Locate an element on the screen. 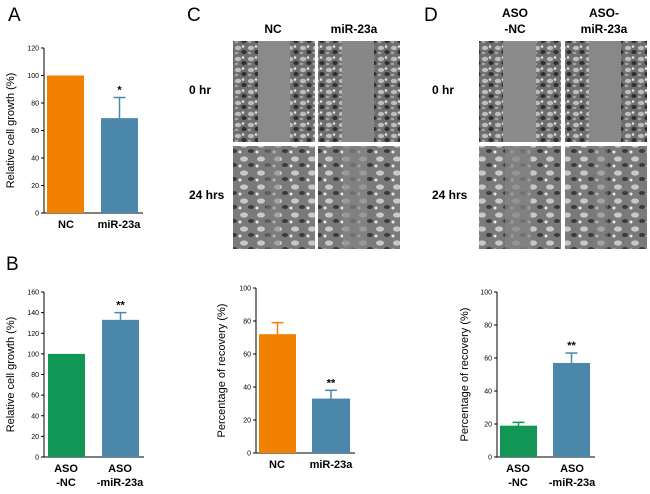 This screenshot has height=494, width=650. micrograph-col-aso-nc-line1: ASO is located at coordinates (515, 13).